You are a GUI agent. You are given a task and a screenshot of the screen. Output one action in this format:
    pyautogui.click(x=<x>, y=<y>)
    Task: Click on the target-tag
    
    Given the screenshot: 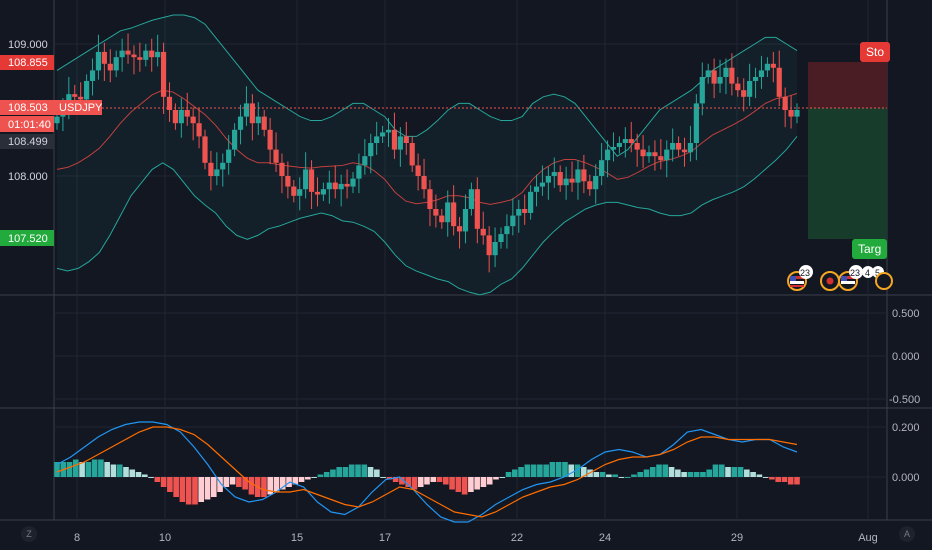 What is the action you would take?
    pyautogui.click(x=869, y=249)
    